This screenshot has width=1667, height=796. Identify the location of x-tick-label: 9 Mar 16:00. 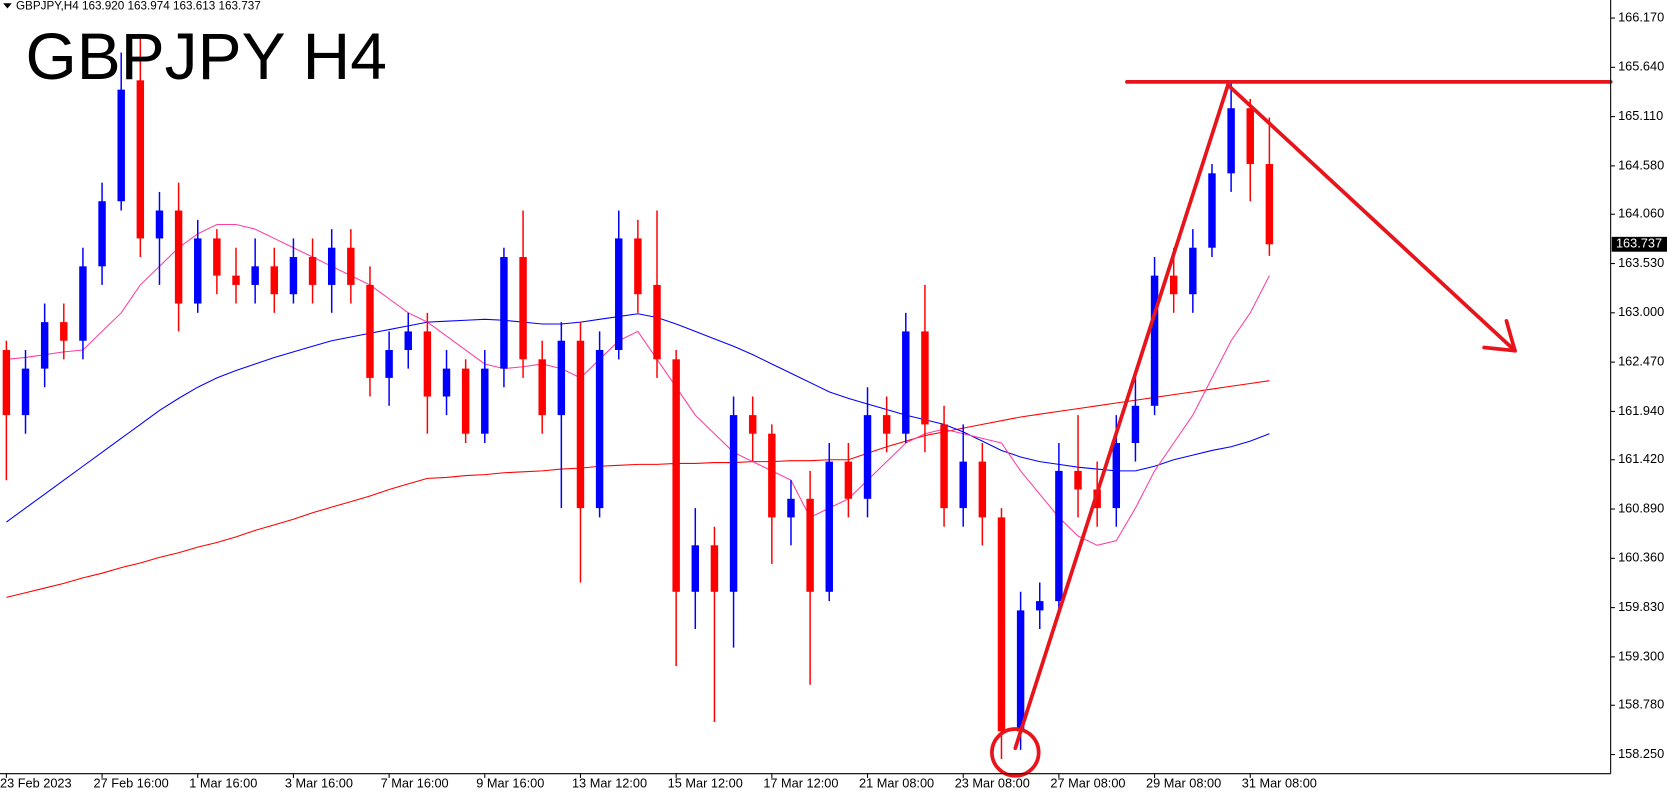
(510, 783).